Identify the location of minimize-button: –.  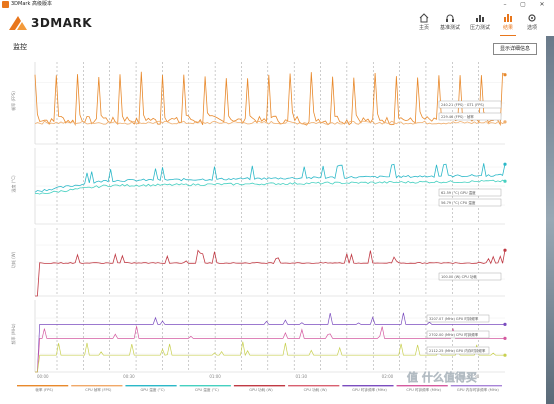
(505, 4).